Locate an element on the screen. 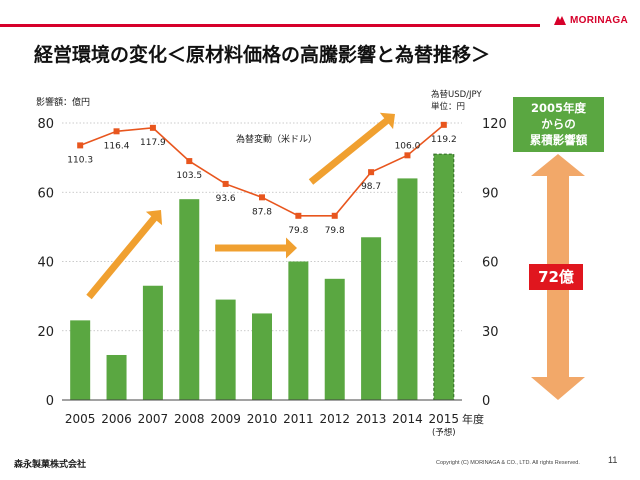  fx-data-label: 116.4 is located at coordinates (117, 146).